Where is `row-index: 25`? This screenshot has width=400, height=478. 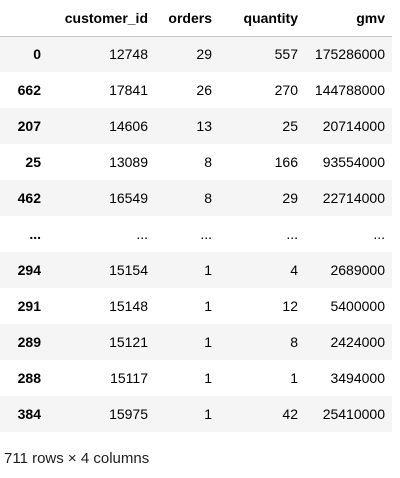
row-index: 25 is located at coordinates (33, 162).